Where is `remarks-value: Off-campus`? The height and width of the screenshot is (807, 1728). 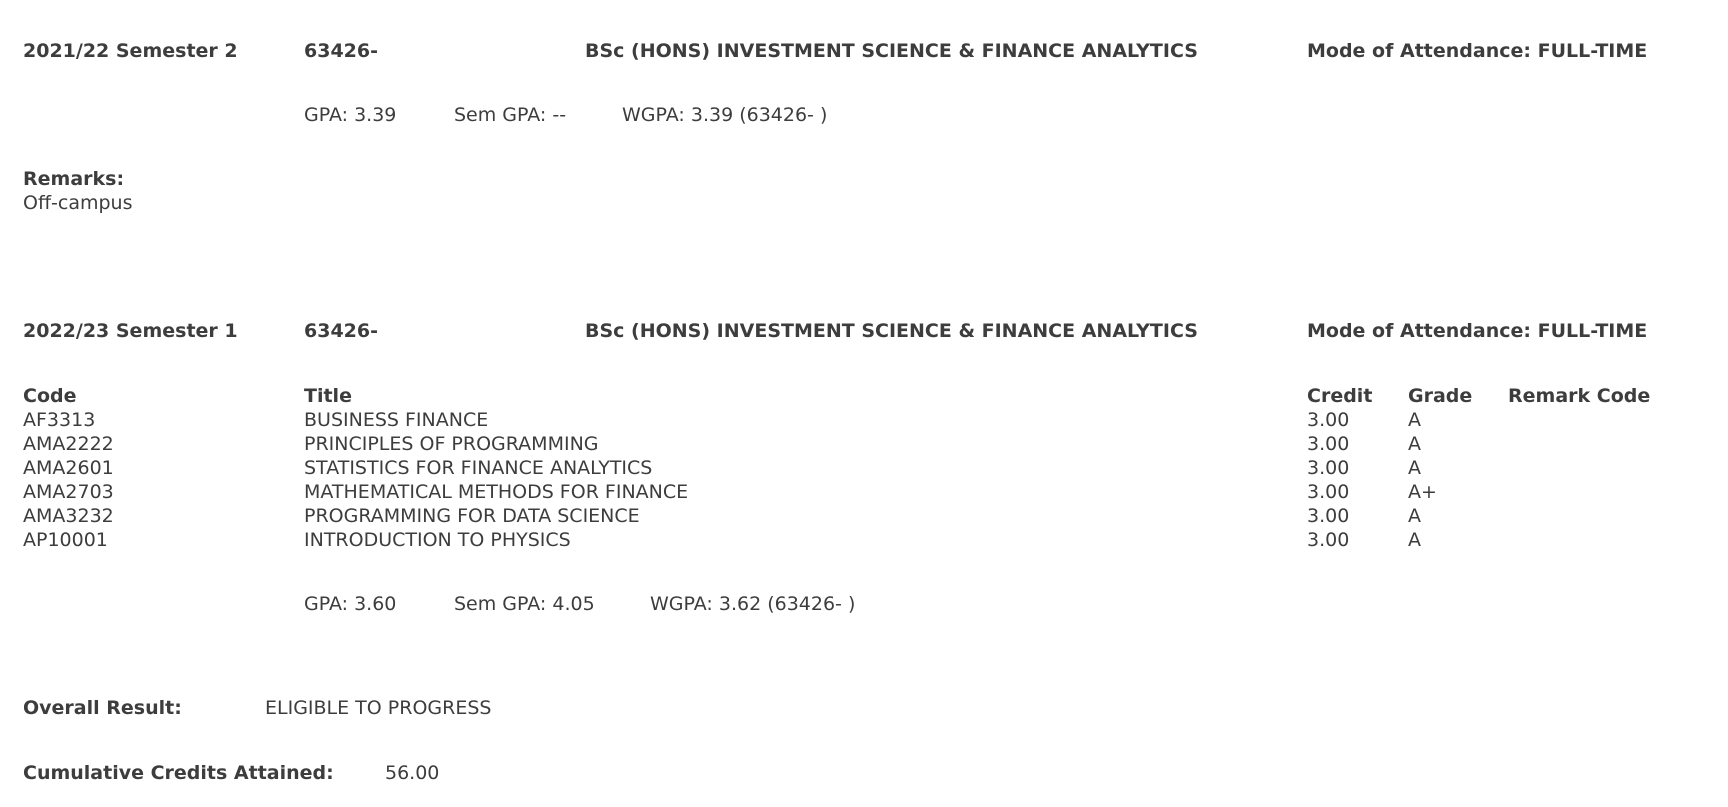 remarks-value: Off-campus is located at coordinates (78, 203).